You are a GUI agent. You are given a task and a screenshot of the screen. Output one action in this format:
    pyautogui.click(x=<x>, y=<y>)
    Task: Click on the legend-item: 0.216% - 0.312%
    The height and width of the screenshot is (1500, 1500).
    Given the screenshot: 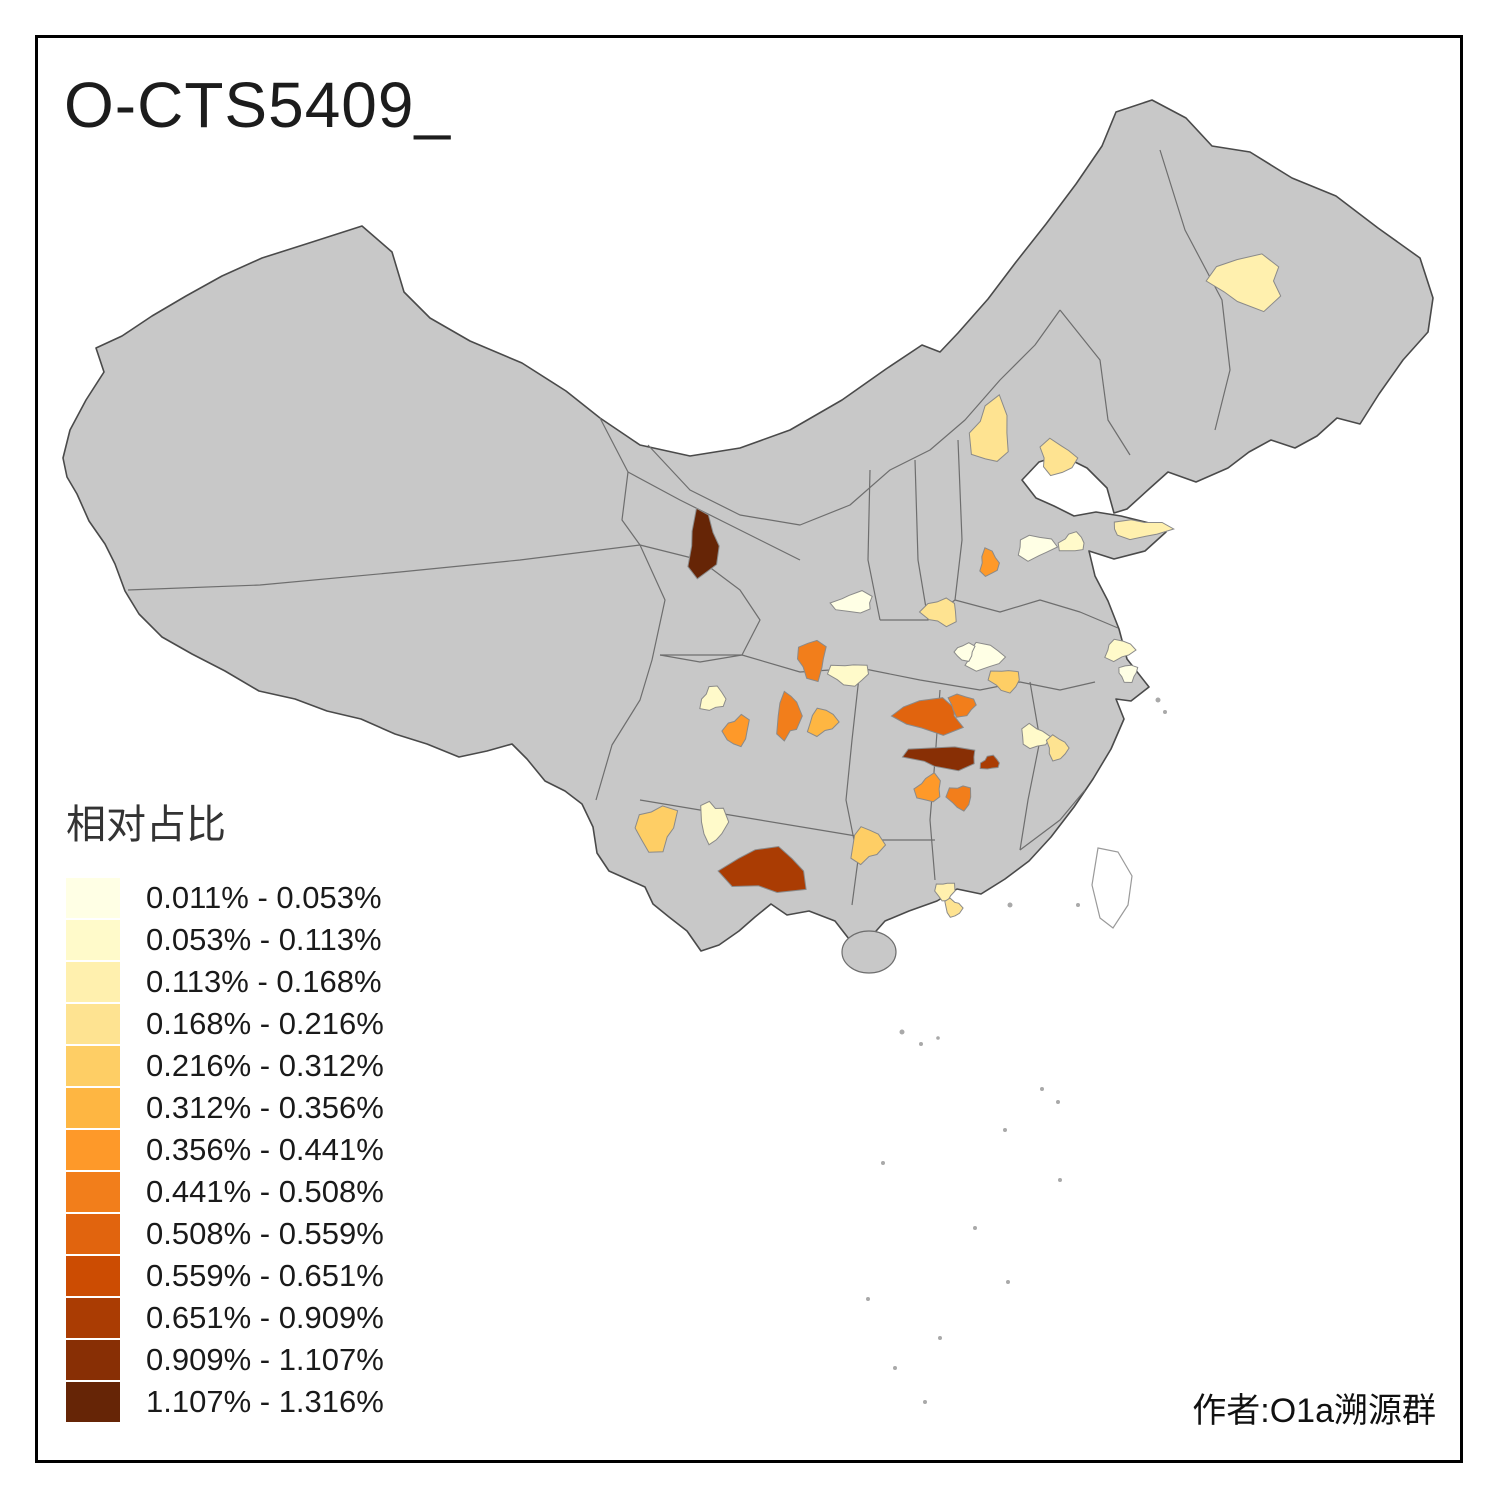 What is the action you would take?
    pyautogui.click(x=225, y=1066)
    